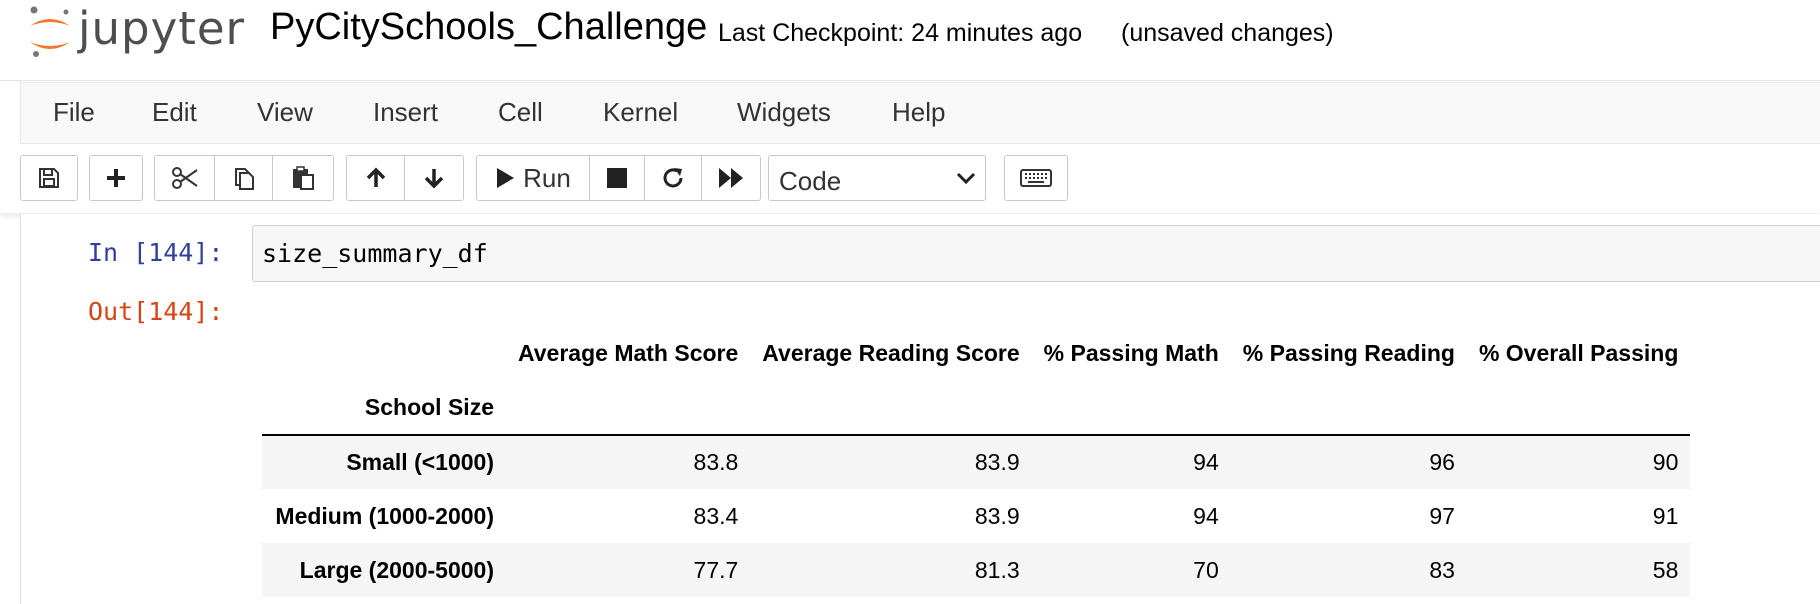 The image size is (1820, 604). What do you see at coordinates (74, 112) in the screenshot?
I see `menu-file: File` at bounding box center [74, 112].